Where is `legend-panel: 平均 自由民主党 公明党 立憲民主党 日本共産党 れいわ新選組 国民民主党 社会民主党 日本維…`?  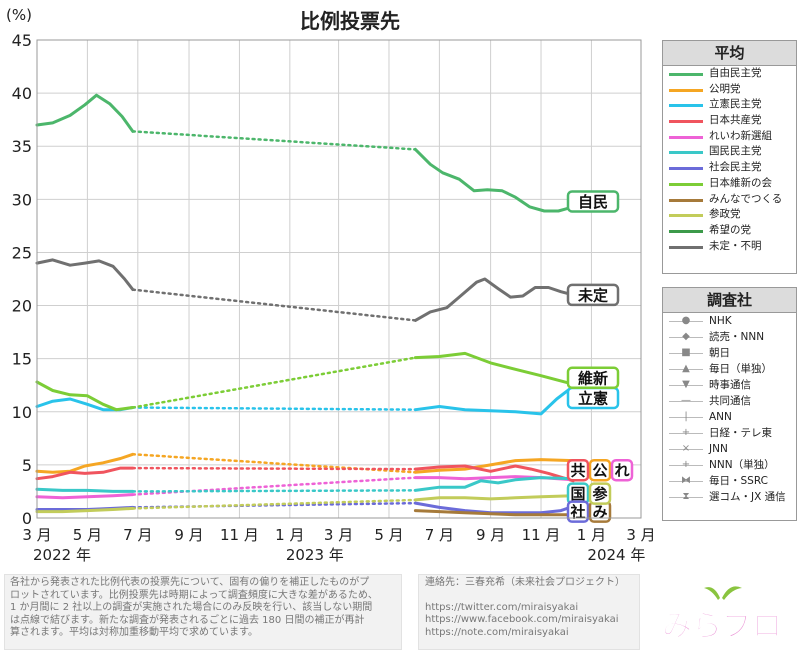 legend-panel: 平均 自由民主党 公明党 立憲民主党 日本共産党 れいわ新選組 国民民主党 社会民主党 日本維… is located at coordinates (729, 157).